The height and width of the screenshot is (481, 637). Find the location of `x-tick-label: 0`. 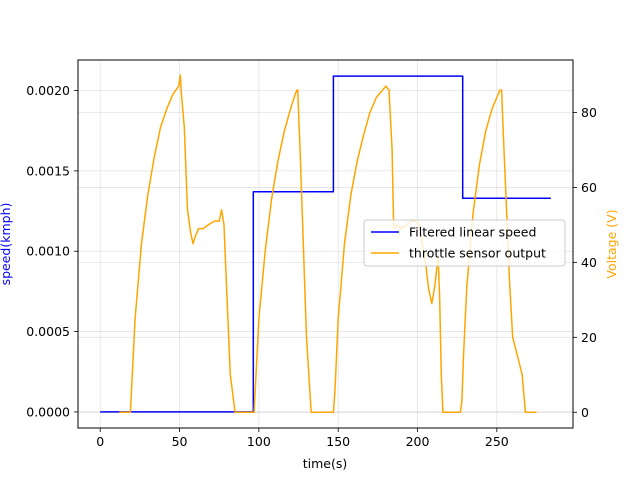

x-tick-label: 0 is located at coordinates (100, 441).